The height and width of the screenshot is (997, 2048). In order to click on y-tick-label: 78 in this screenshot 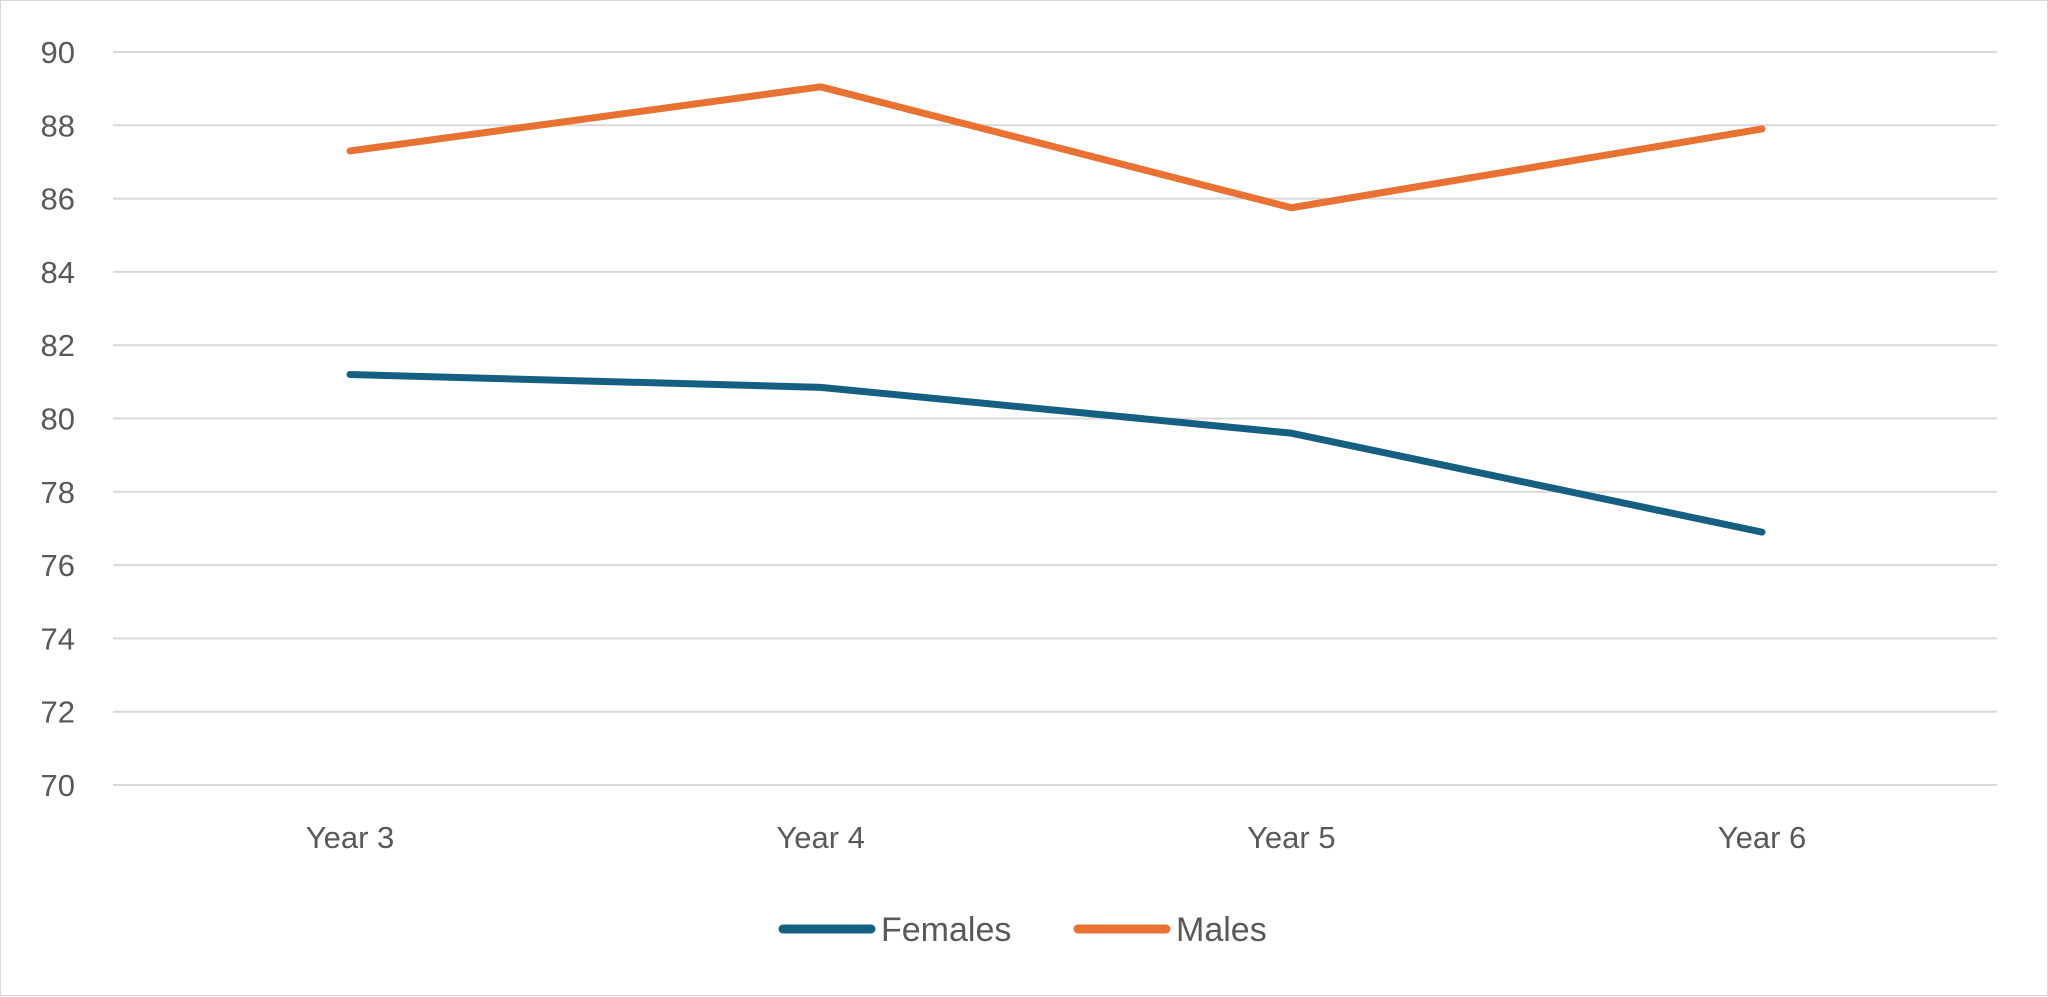, I will do `click(58, 492)`.